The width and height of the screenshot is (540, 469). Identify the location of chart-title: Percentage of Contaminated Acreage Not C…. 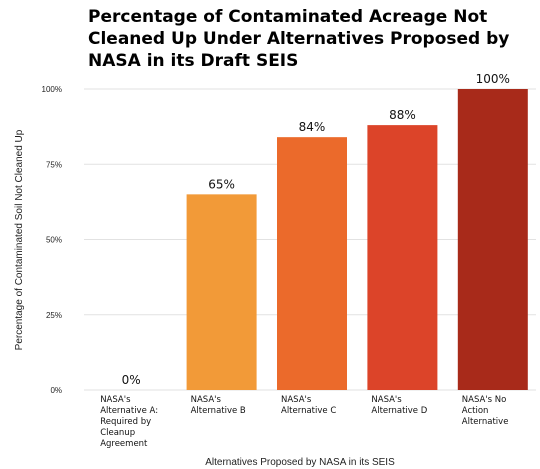
(308, 39).